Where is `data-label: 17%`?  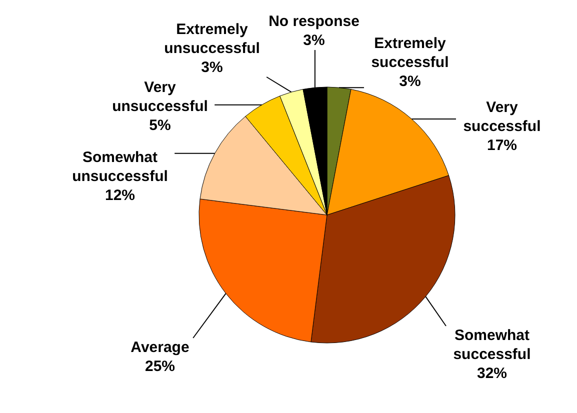
data-label: 17% is located at coordinates (502, 145).